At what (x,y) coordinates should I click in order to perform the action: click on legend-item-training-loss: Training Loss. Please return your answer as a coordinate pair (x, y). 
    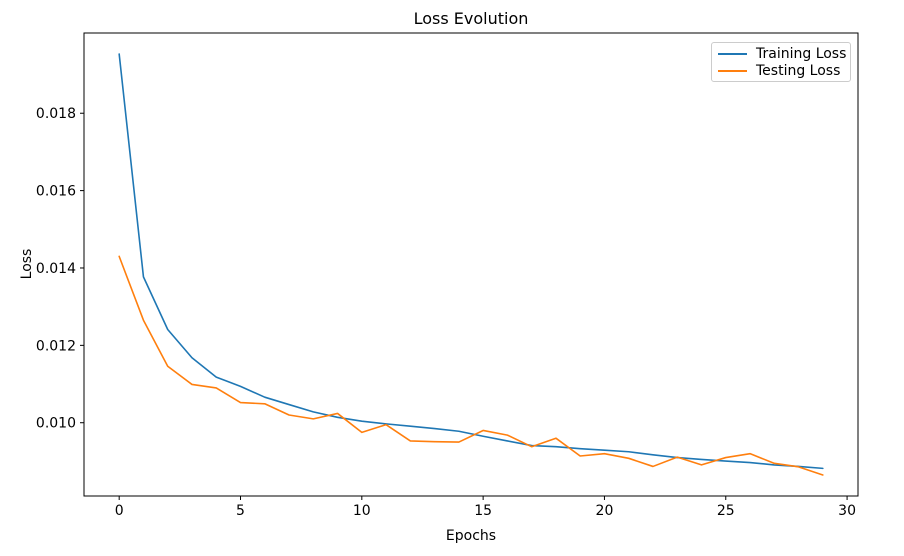
    Looking at the image, I should click on (782, 53).